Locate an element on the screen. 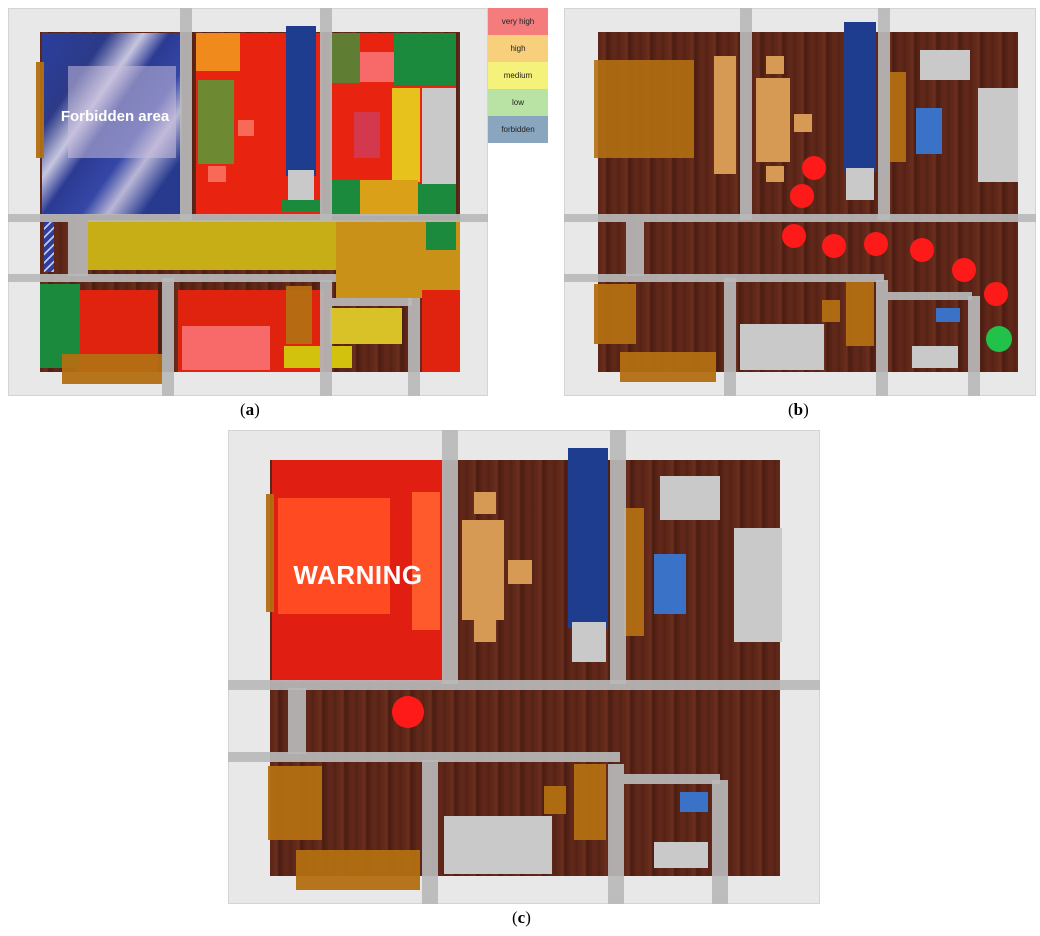 The width and height of the screenshot is (1040, 936). counter-green is located at coordinates (302, 206).